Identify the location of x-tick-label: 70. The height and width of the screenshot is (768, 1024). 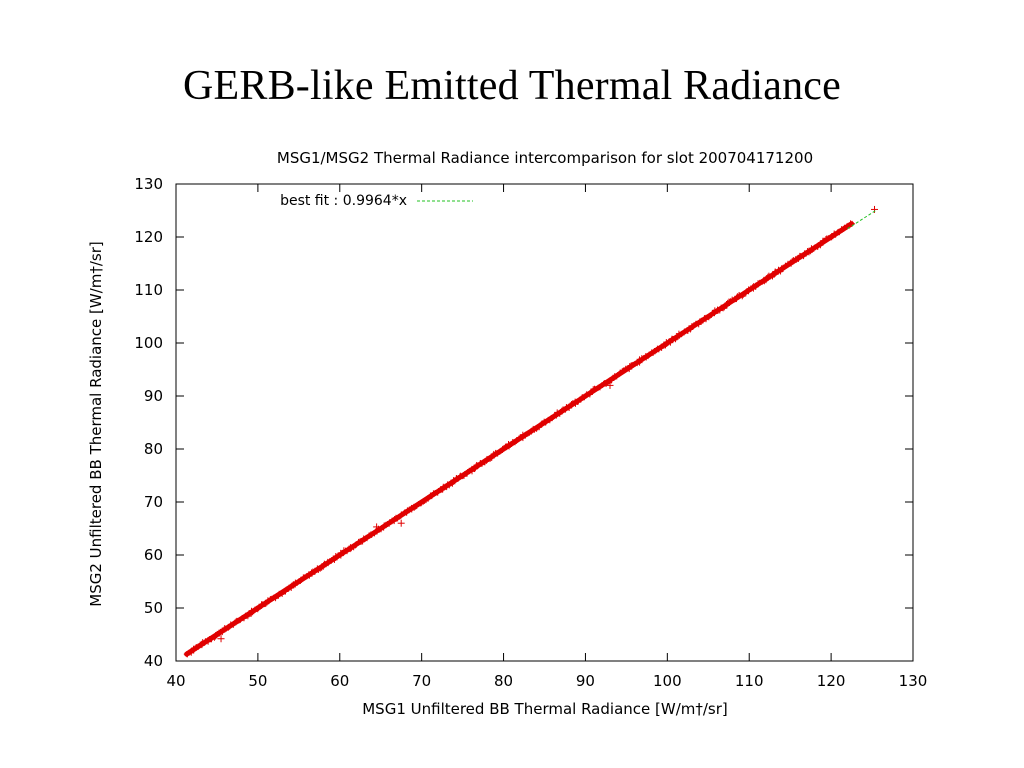
(421, 681).